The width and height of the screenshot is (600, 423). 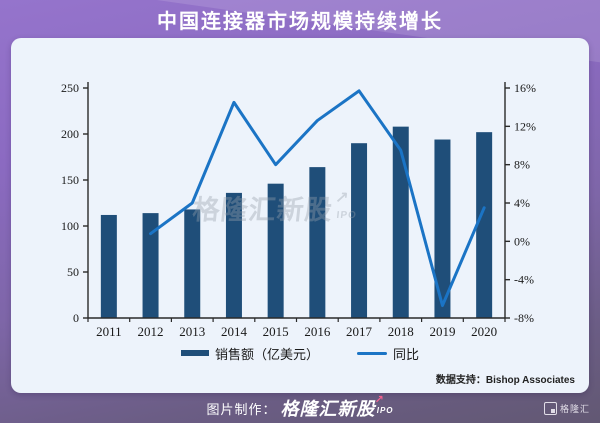 What do you see at coordinates (300, 22) in the screenshot?
I see `page-title: 中国连接器市场规模持续增长` at bounding box center [300, 22].